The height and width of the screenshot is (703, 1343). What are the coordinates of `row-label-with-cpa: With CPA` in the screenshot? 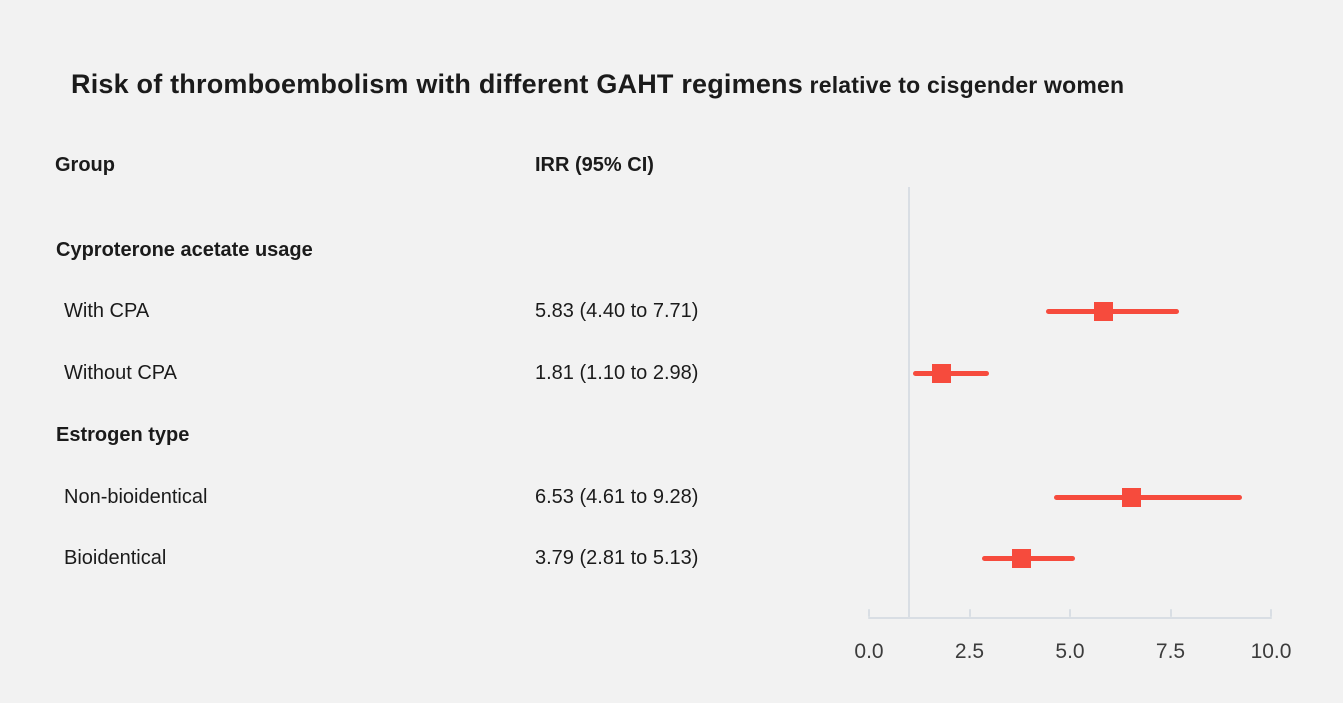 It's located at (107, 311).